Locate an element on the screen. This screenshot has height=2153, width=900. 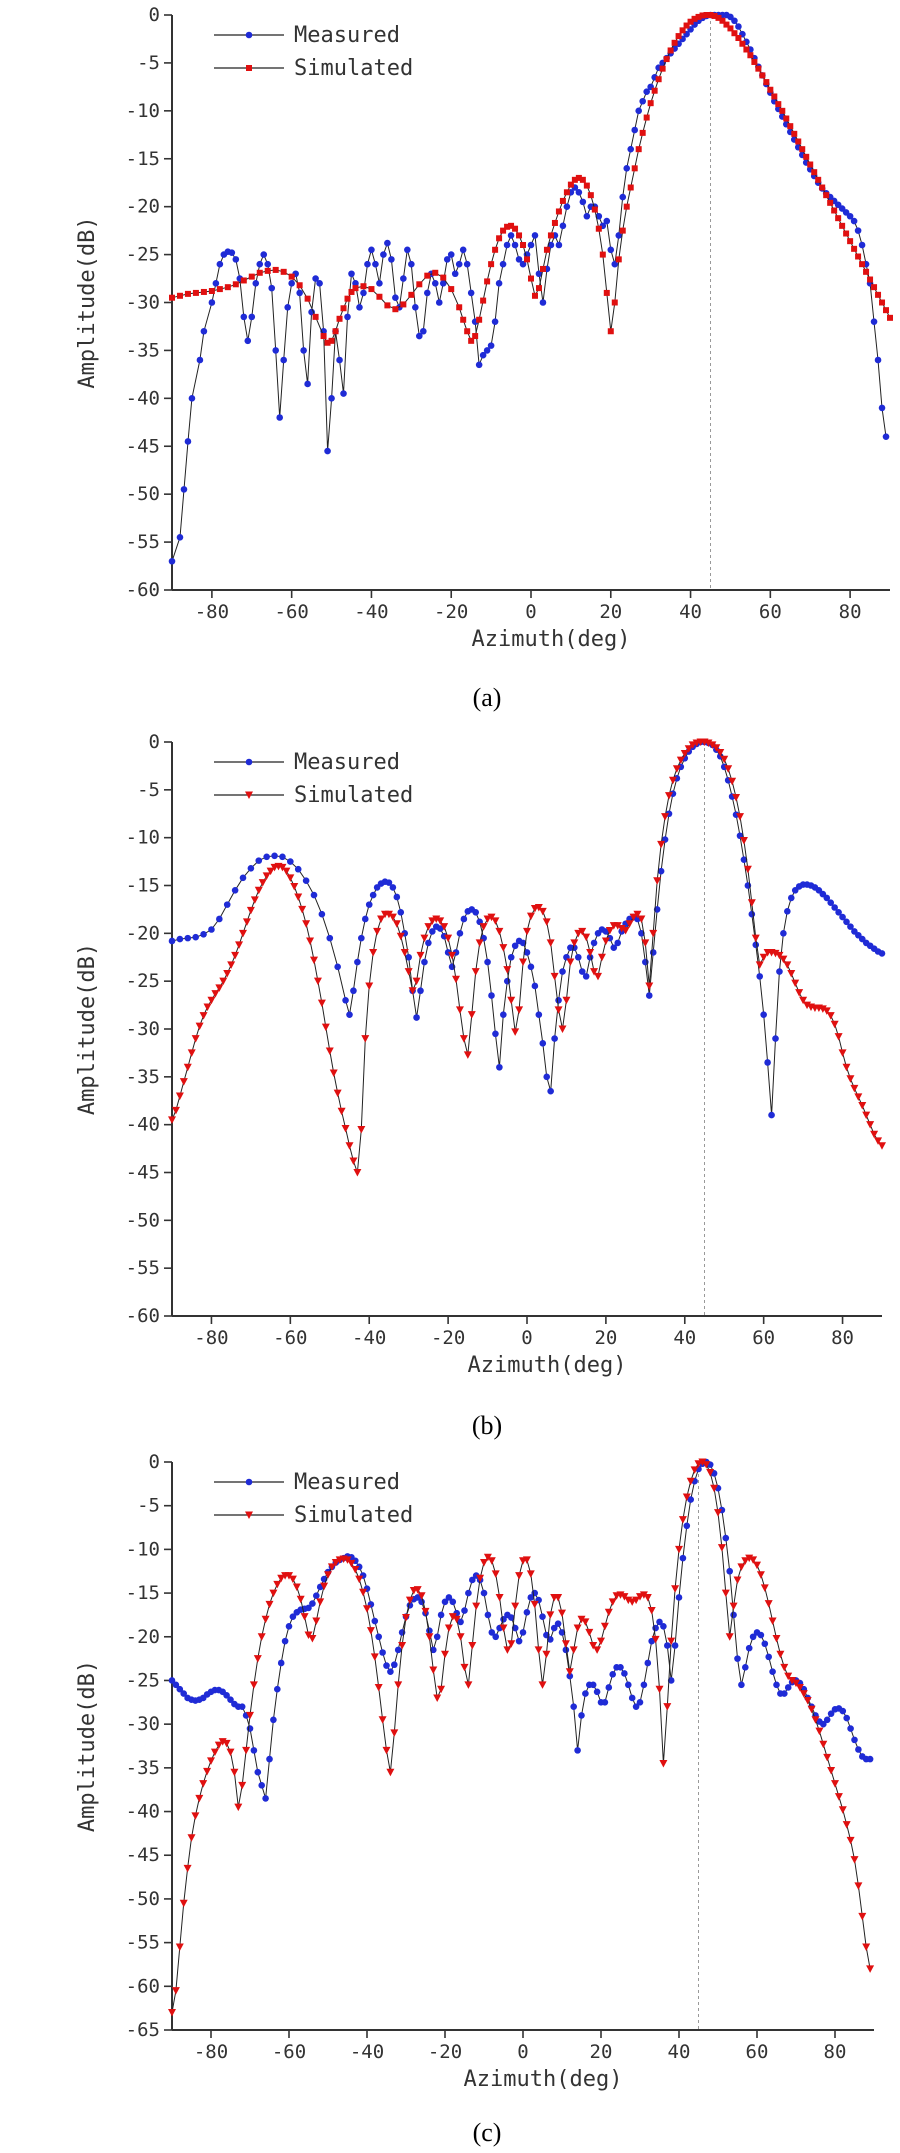
y-tick-label: -45 is located at coordinates (143, 1173).